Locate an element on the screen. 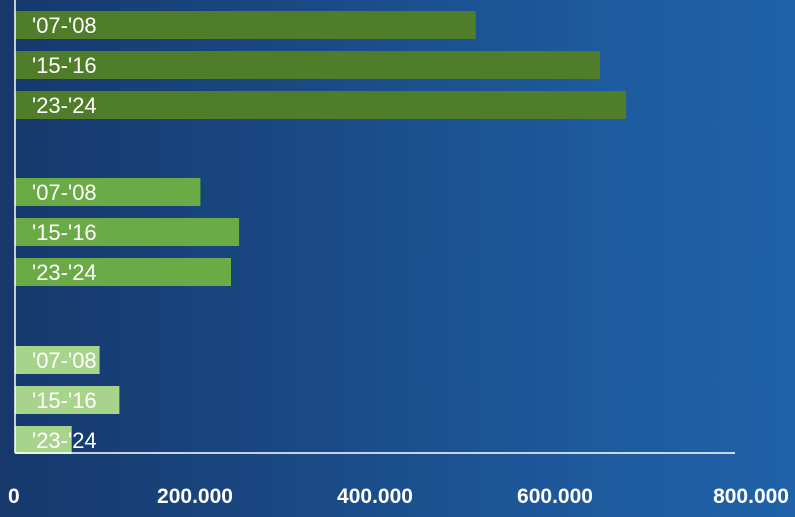  x-tick-label-2: 400.000 is located at coordinates (375, 496).